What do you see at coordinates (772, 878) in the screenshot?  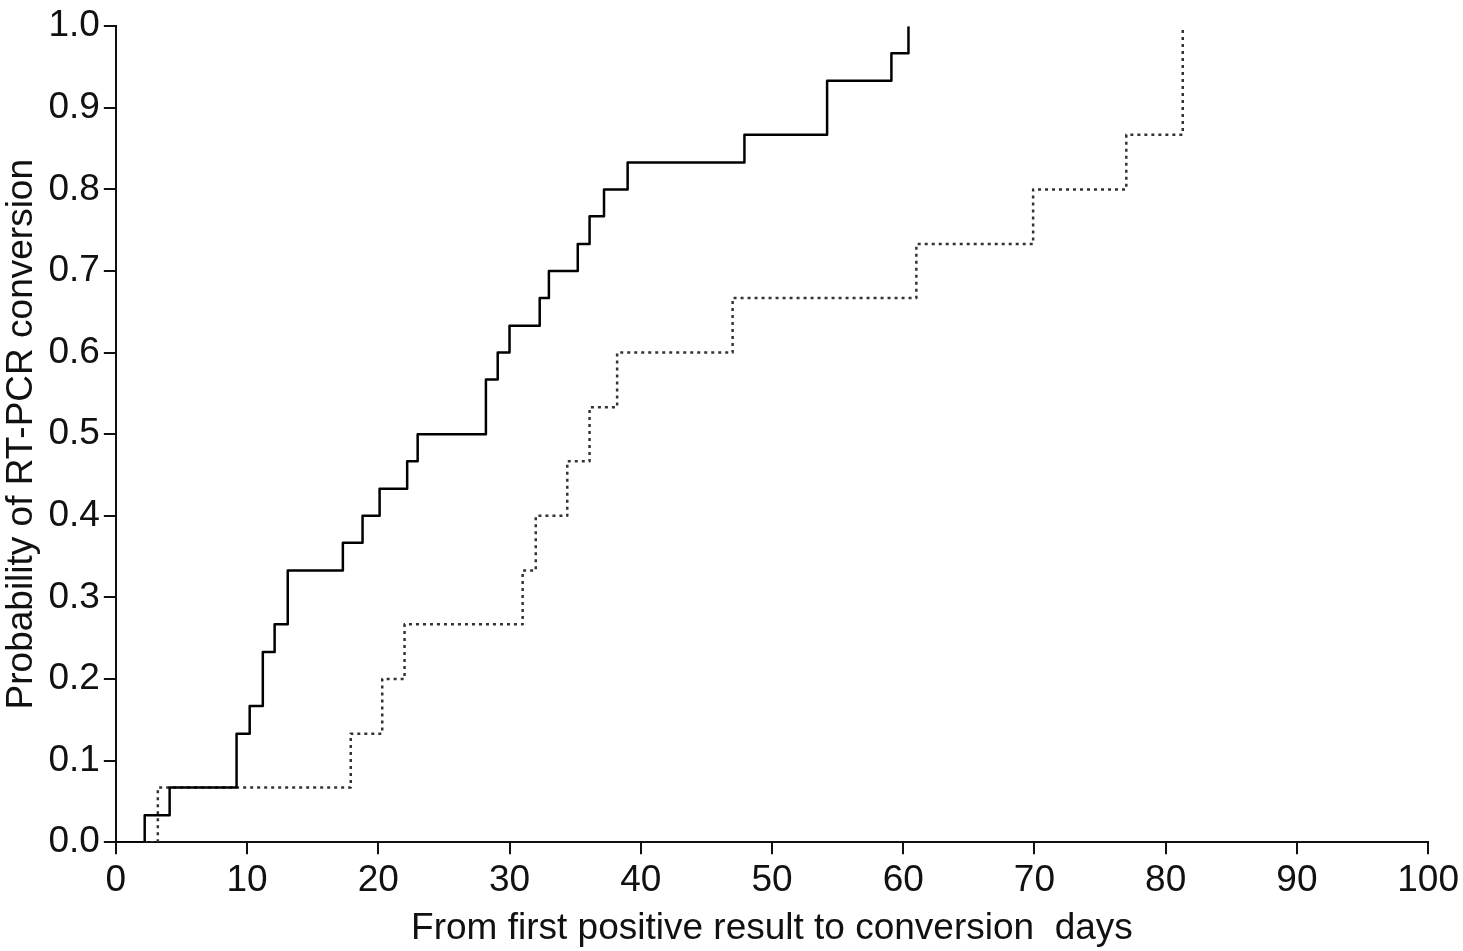 I see `x-tick-label: 50` at bounding box center [772, 878].